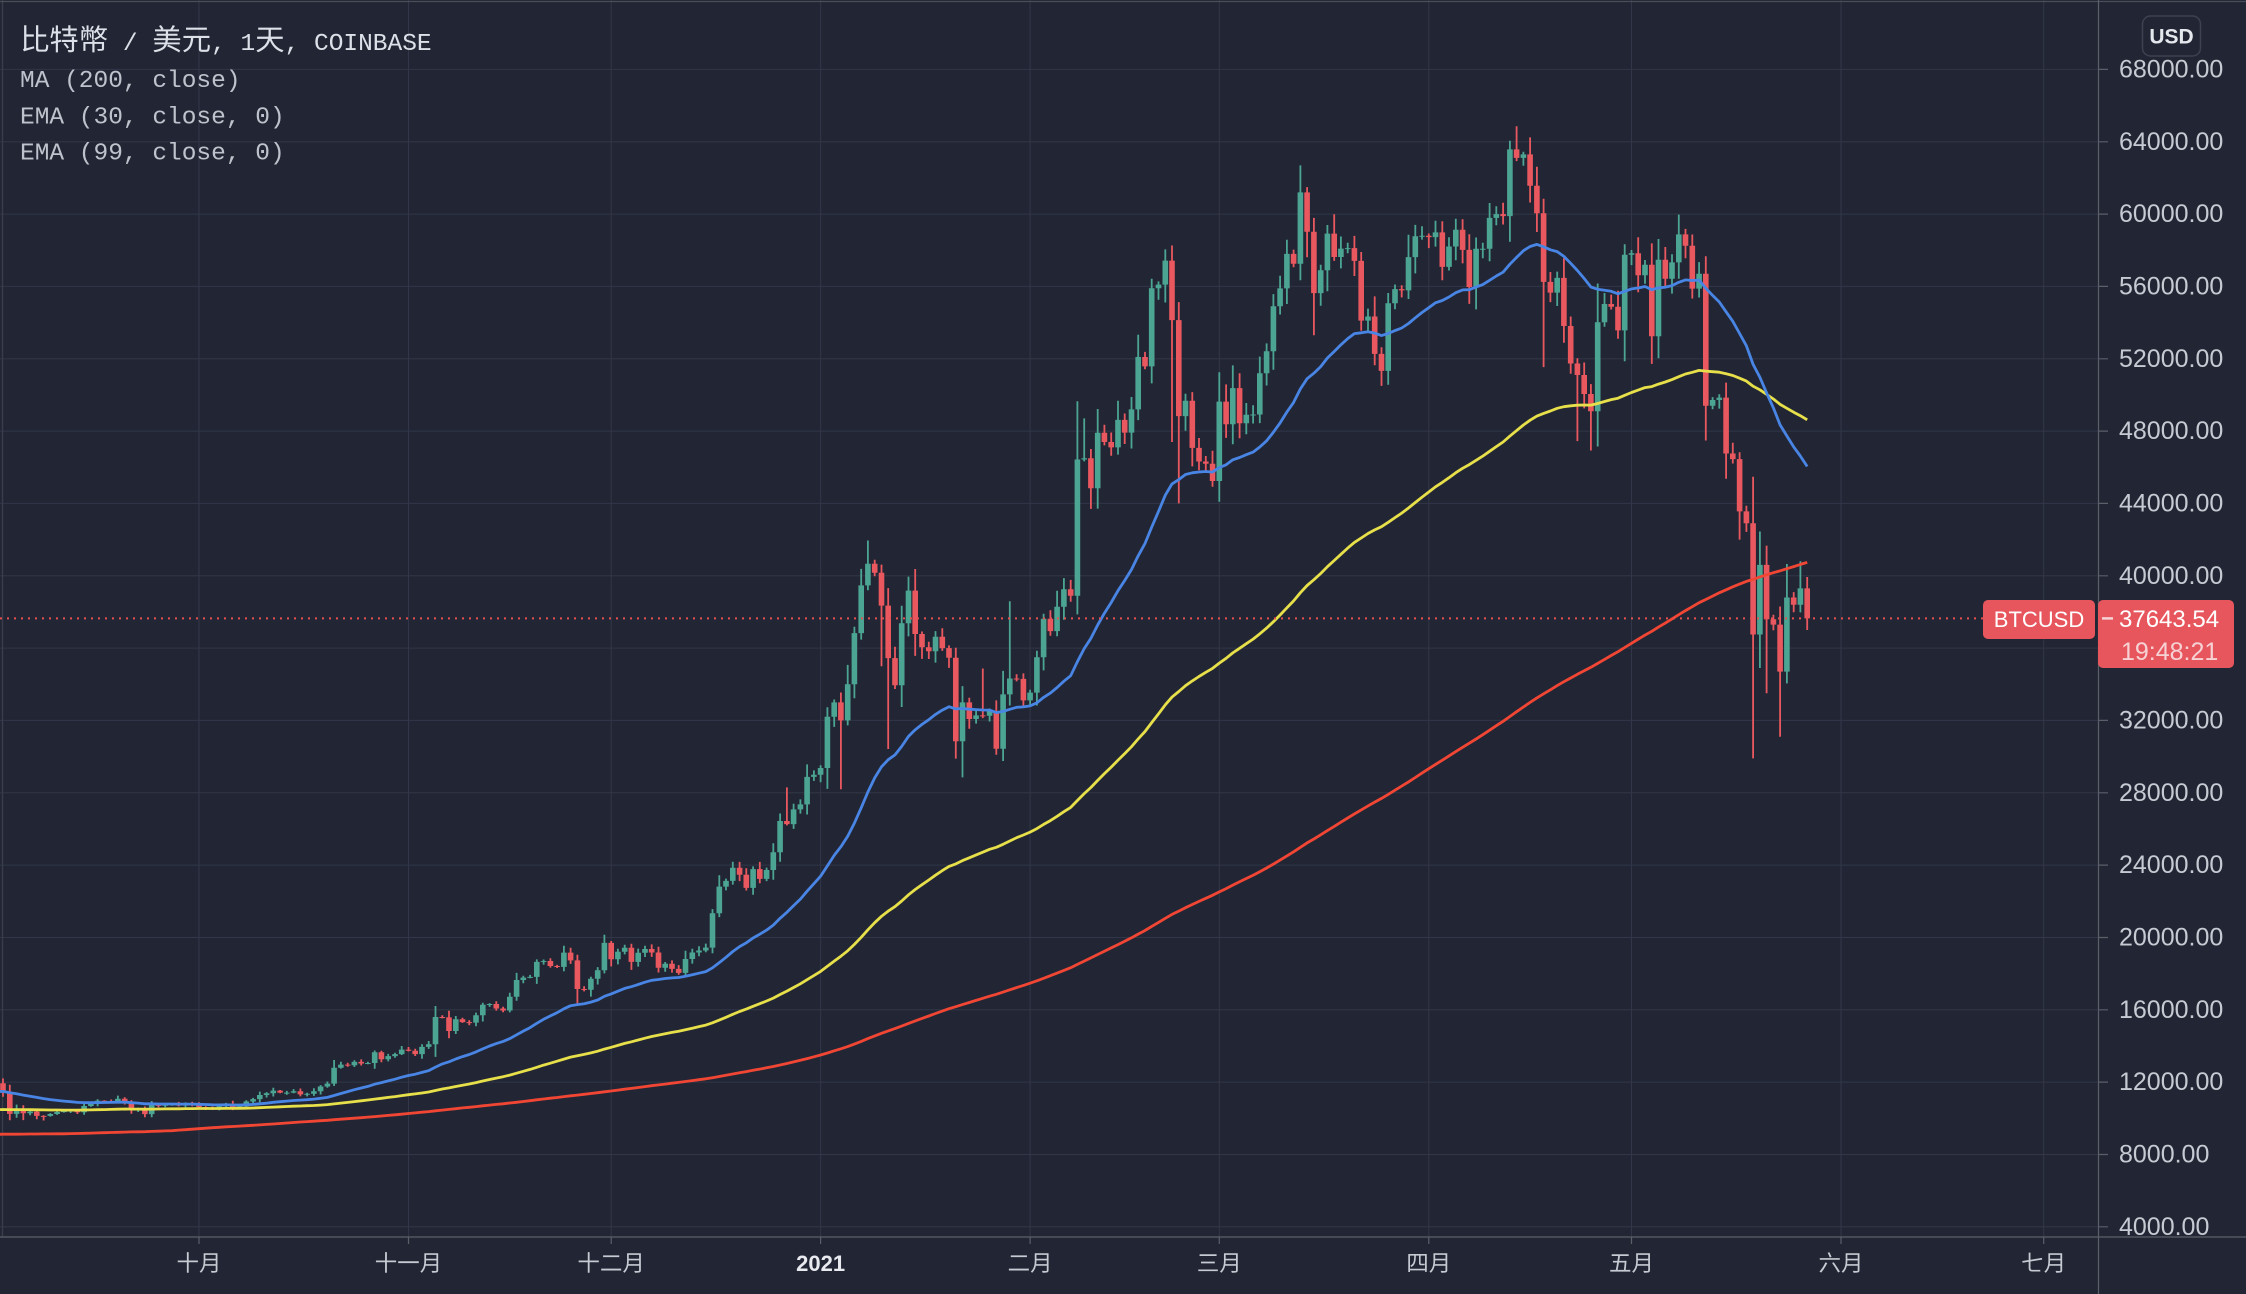 The width and height of the screenshot is (2246, 1294). What do you see at coordinates (130, 81) in the screenshot?
I see `svg-text: MA (200, close)` at bounding box center [130, 81].